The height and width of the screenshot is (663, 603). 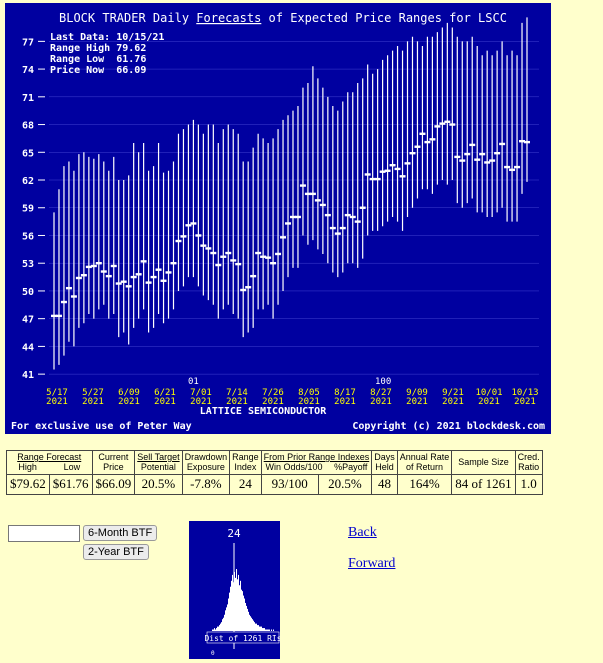 I want to click on range-low-value: 61.76, so click(x=131, y=59).